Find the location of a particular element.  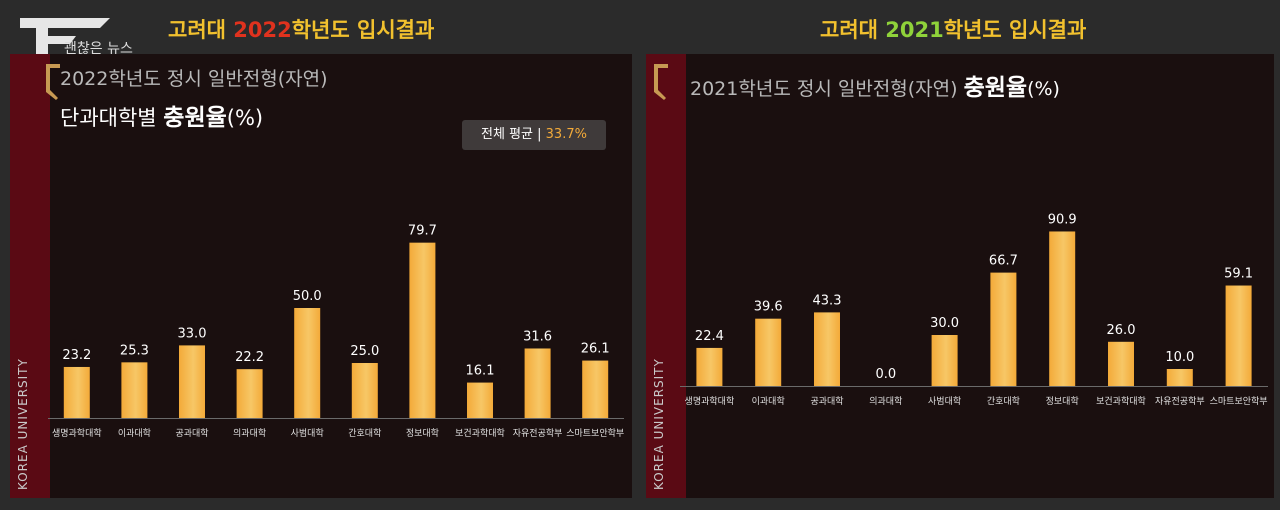

left-chart-category-label: 공과대학 is located at coordinates (191, 433).